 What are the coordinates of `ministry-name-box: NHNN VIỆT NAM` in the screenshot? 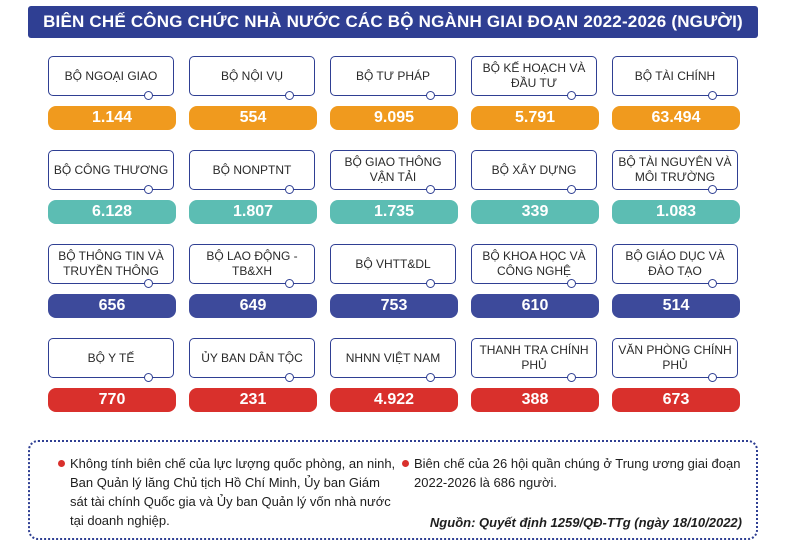 It's located at (393, 360).